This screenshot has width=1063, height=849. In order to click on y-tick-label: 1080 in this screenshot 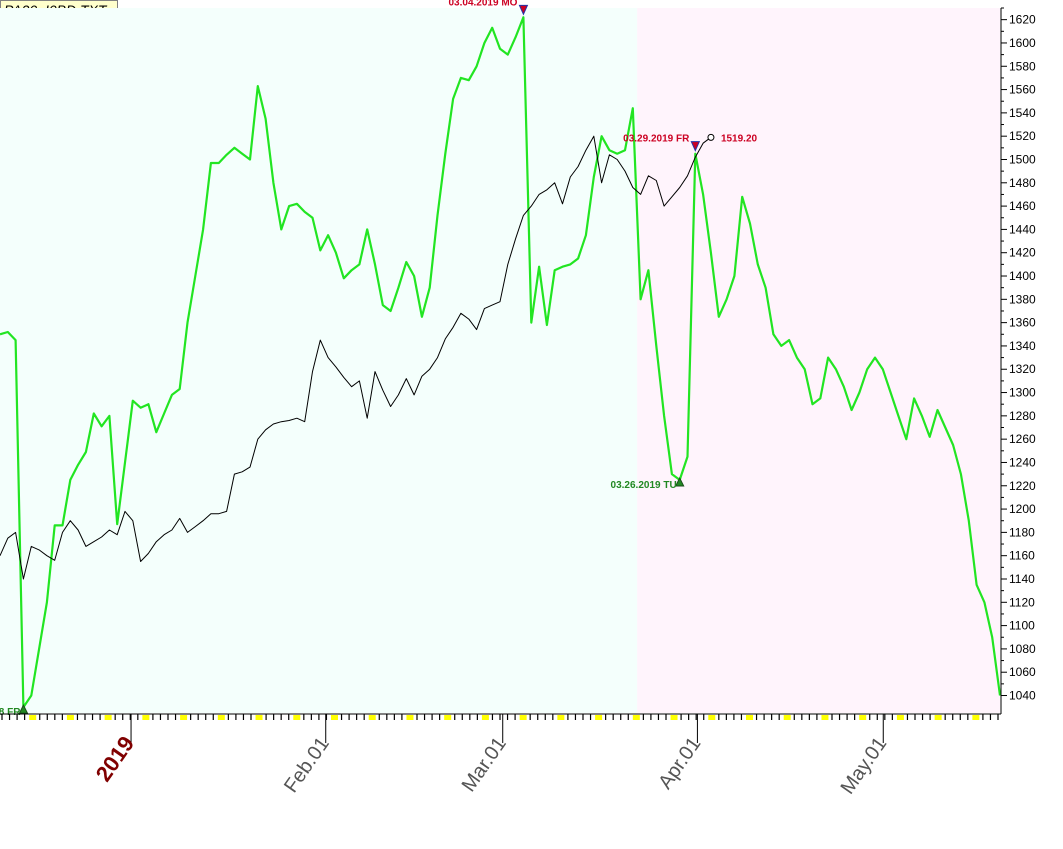, I will do `click(1022, 649)`.